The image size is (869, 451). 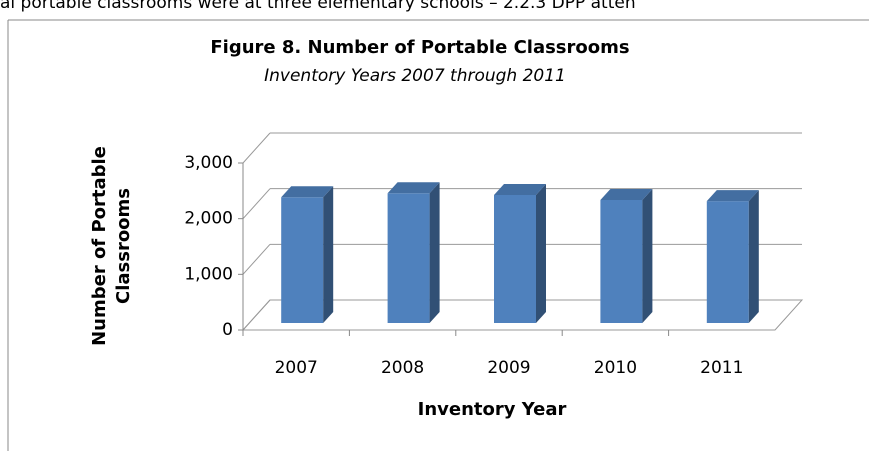 What do you see at coordinates (296, 368) in the screenshot?
I see `x-tick-label: 2007` at bounding box center [296, 368].